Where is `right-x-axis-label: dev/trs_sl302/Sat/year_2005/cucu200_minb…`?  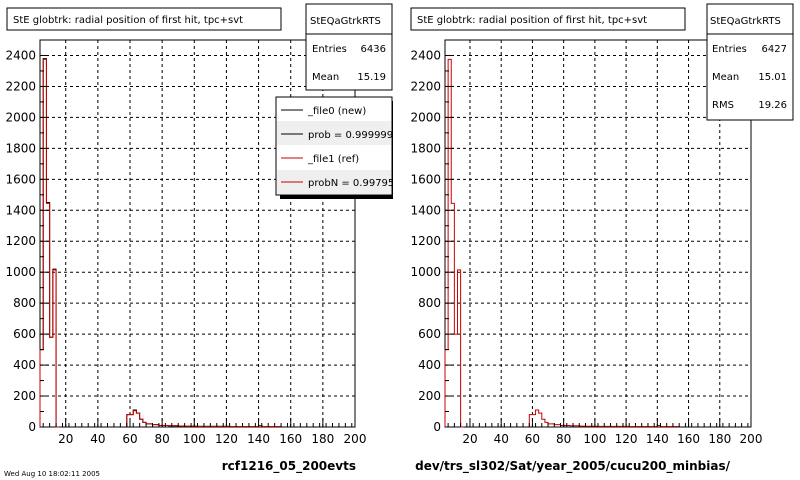
right-x-axis-label: dev/trs_sl302/Sat/year_2005/cucu200_minb… is located at coordinates (573, 466).